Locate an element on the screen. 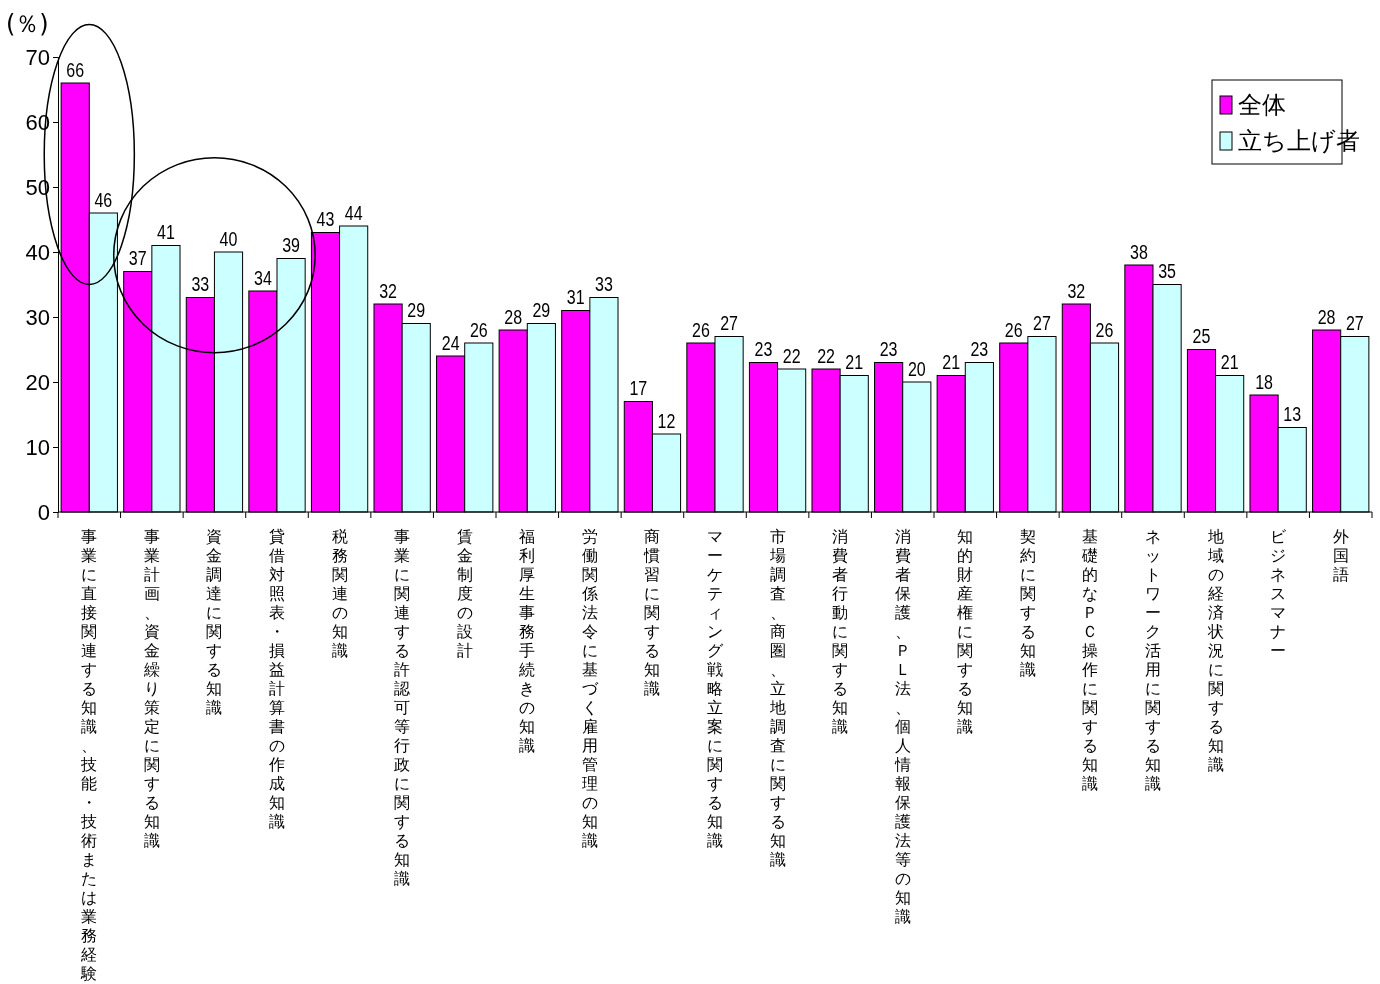 The width and height of the screenshot is (1380, 984). data-label: 40 is located at coordinates (228, 239).